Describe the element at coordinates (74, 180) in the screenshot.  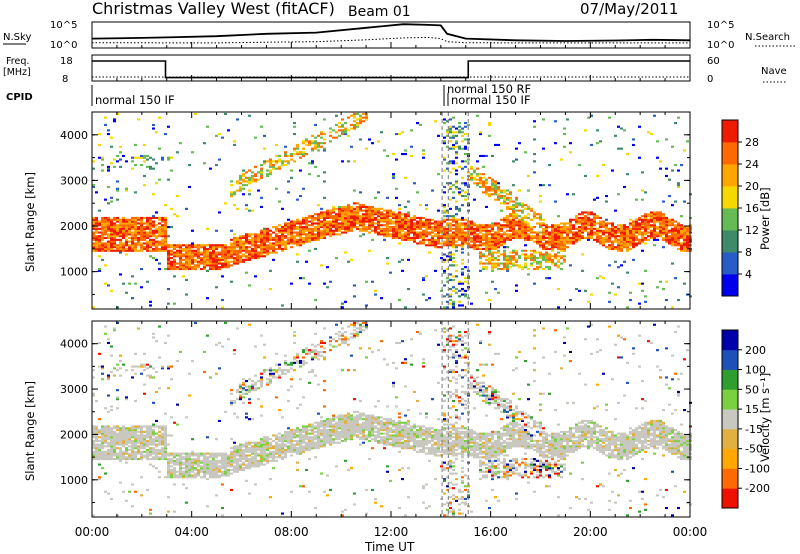
I see `power-ytick-label: 3000` at that location.